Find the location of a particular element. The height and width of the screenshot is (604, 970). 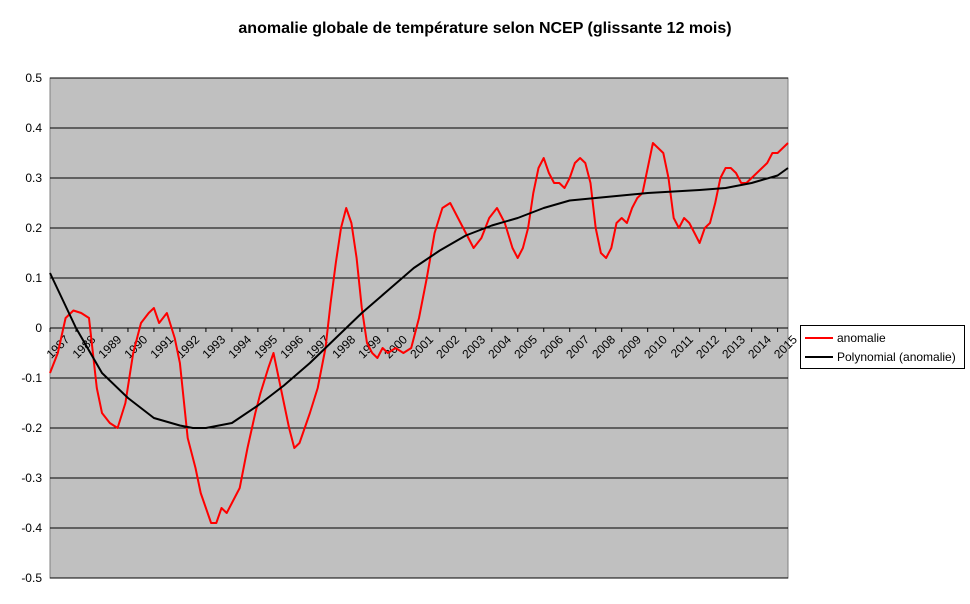

y-axis-ticks: 0.5 0.4 0.3 0.2 0.1 0 -0.1 -0.2 -0.3 -0.4 -0.5 is located at coordinates (31, 328).